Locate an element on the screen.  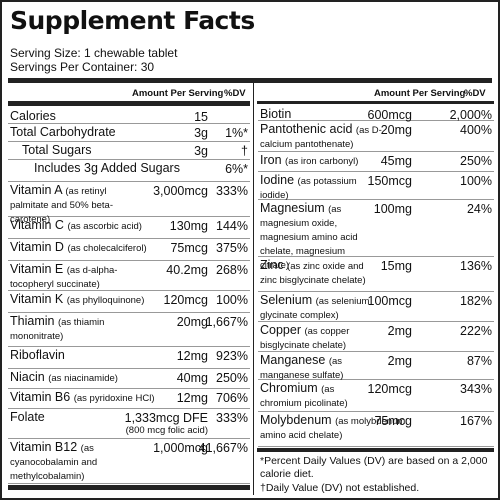
nutrient-row: Total Sugars 3g † is located at coordinates (129, 151).